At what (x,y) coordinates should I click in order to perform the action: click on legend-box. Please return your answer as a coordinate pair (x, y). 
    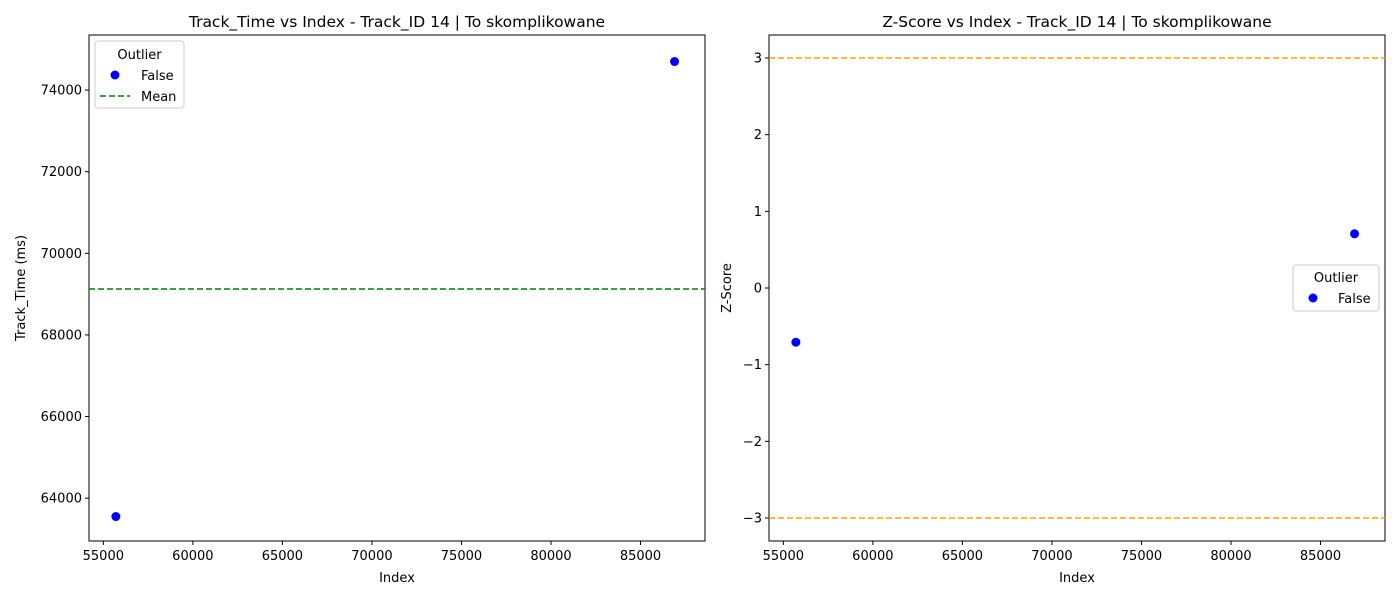
    Looking at the image, I should click on (139, 74).